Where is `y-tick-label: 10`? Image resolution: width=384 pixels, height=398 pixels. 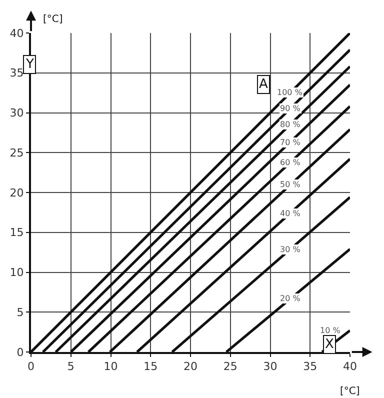
y-tick-label: 10 is located at coordinates (17, 273).